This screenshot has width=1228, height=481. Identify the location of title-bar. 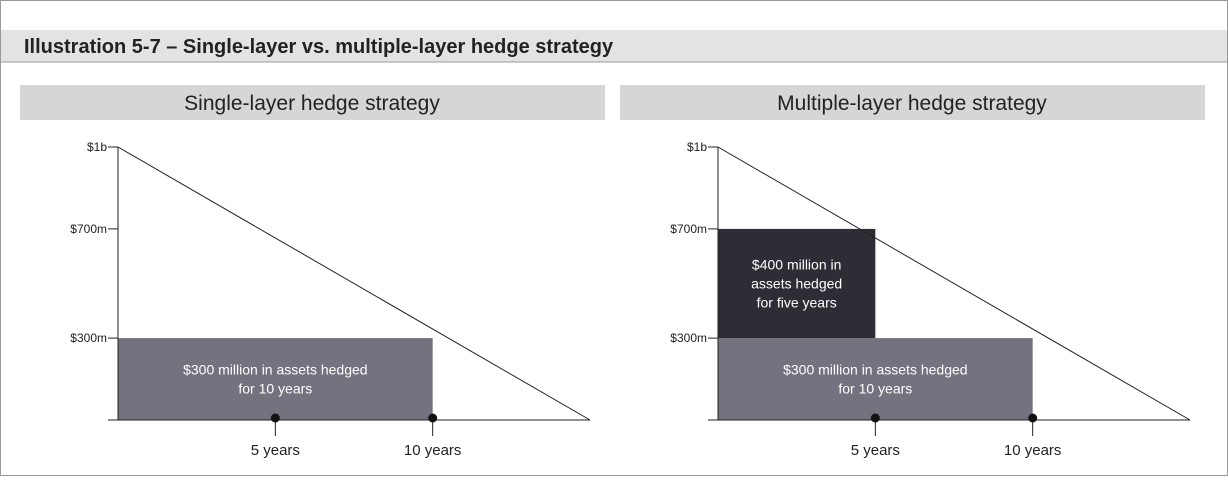
(614, 46).